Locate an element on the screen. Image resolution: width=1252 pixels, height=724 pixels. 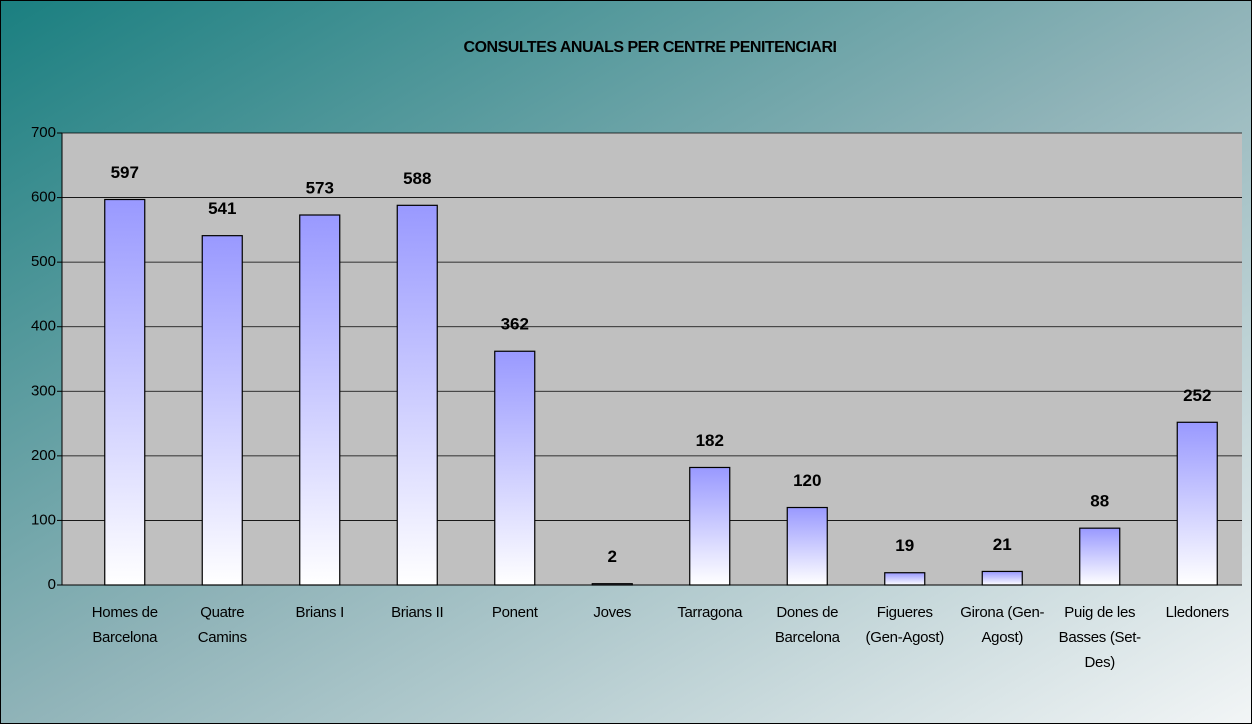
x-tick-label: Tarragona is located at coordinates (710, 612).